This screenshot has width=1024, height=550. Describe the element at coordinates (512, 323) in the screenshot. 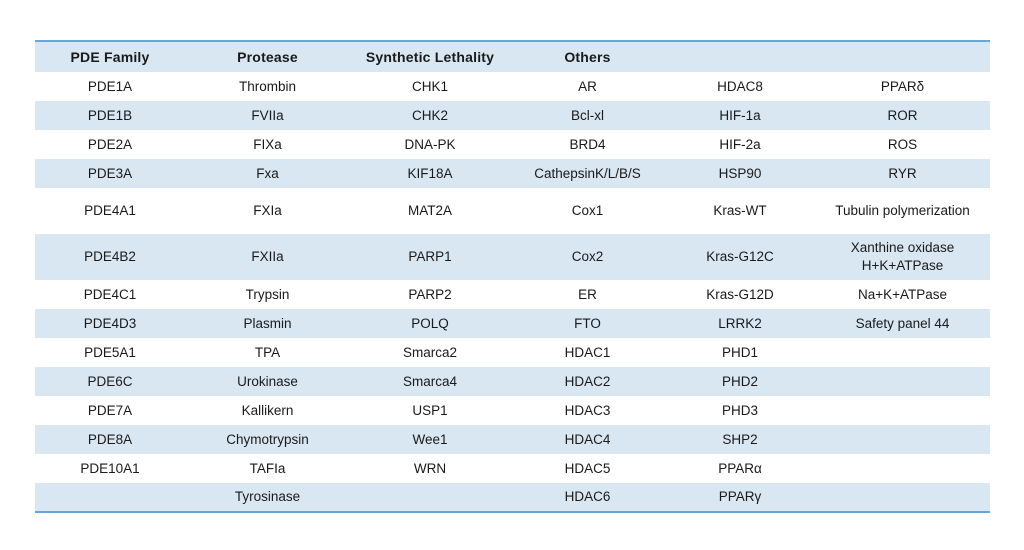

I see `table-row: PDE4D3 Plasmin POLQ FTO LRRK2 Safety panel 44` at that location.